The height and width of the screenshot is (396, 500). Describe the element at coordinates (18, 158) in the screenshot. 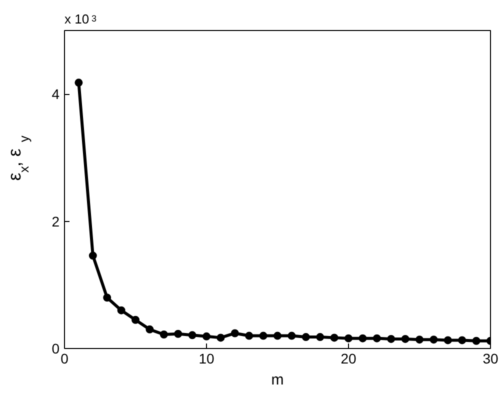

I see `y-axis-title: εx, εy` at that location.